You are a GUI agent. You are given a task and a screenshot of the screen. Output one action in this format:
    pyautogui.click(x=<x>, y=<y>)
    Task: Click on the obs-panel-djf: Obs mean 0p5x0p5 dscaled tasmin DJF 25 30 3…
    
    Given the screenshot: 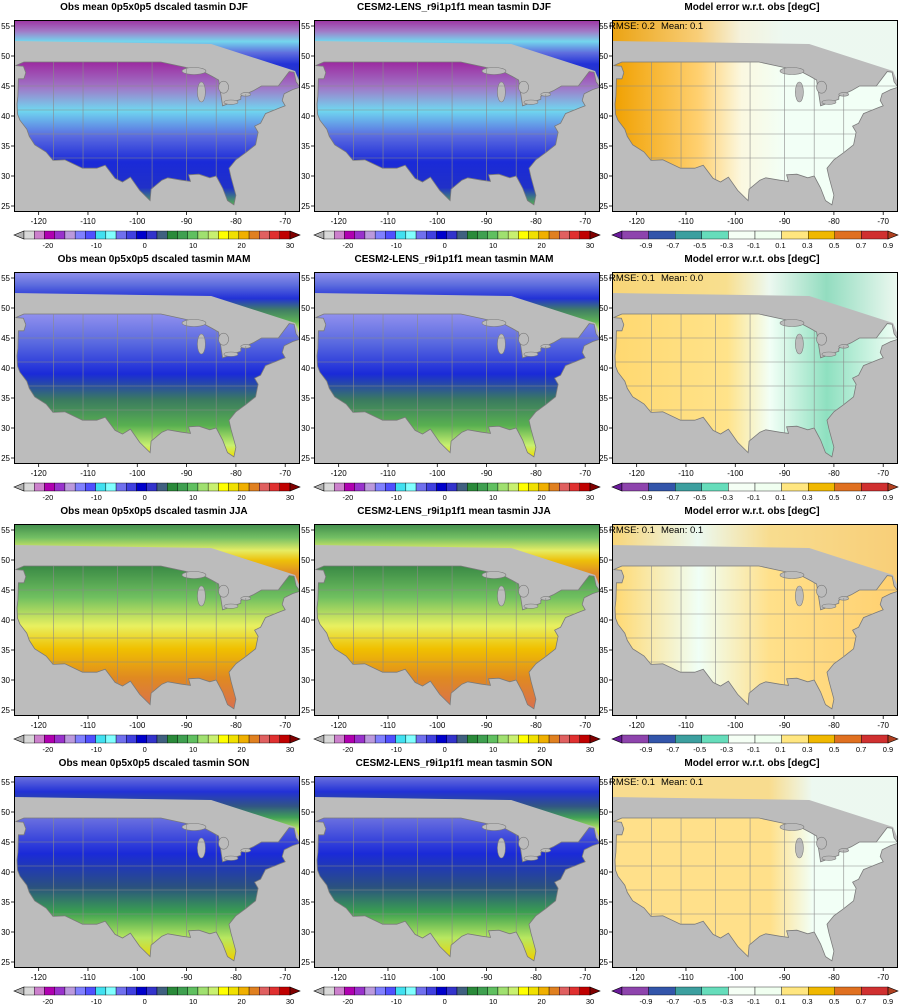 What is the action you would take?
    pyautogui.click(x=151, y=125)
    